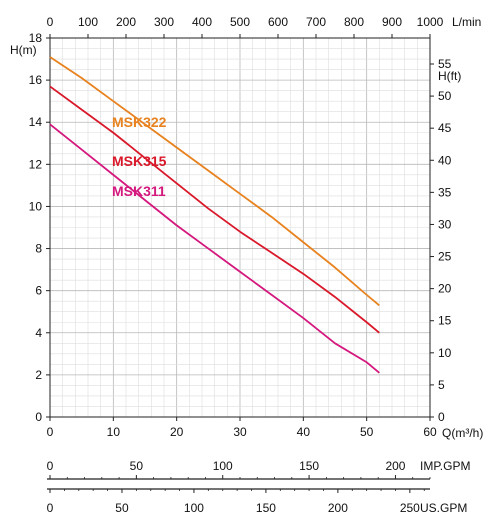  Describe the element at coordinates (177, 432) in the screenshot. I see `x-bottom-tick-label: 20` at that location.